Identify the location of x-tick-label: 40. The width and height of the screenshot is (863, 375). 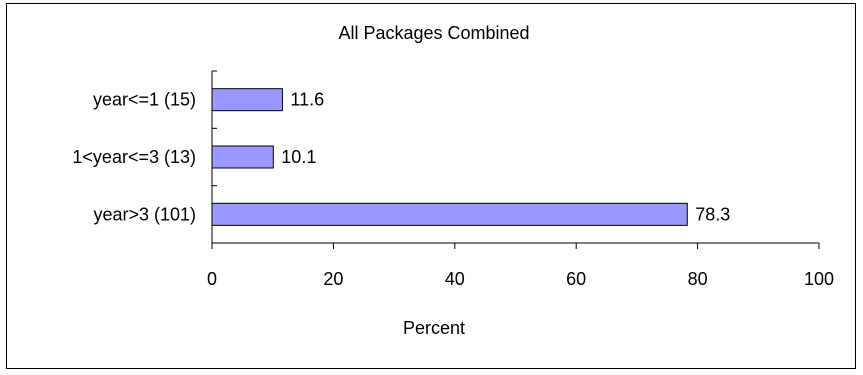
(455, 279).